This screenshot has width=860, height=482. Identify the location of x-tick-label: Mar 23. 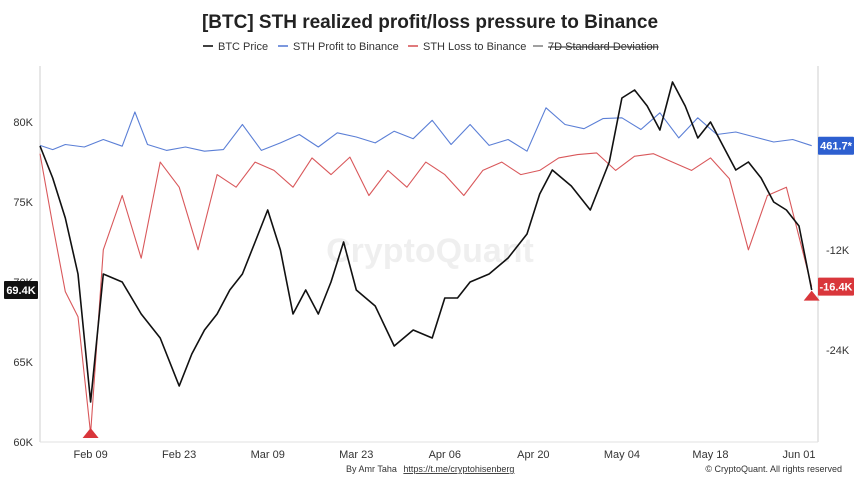
(356, 455).